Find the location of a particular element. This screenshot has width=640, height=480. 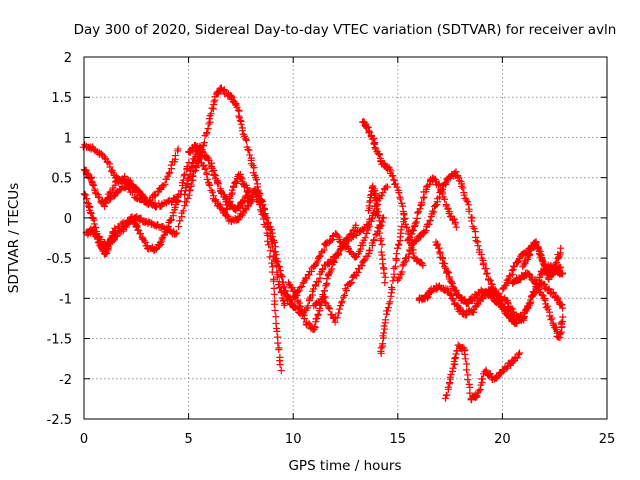

y-tick-label: -1.5 is located at coordinates (59, 340).